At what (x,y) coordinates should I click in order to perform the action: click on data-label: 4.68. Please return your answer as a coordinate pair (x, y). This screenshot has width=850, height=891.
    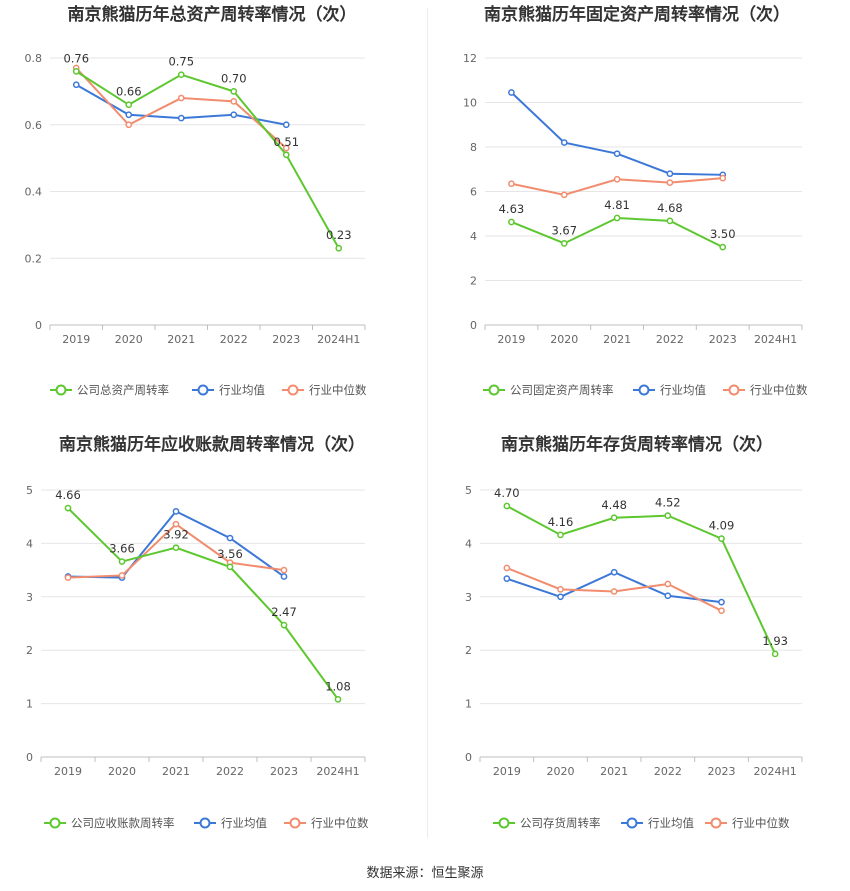
    Looking at the image, I should click on (670, 208).